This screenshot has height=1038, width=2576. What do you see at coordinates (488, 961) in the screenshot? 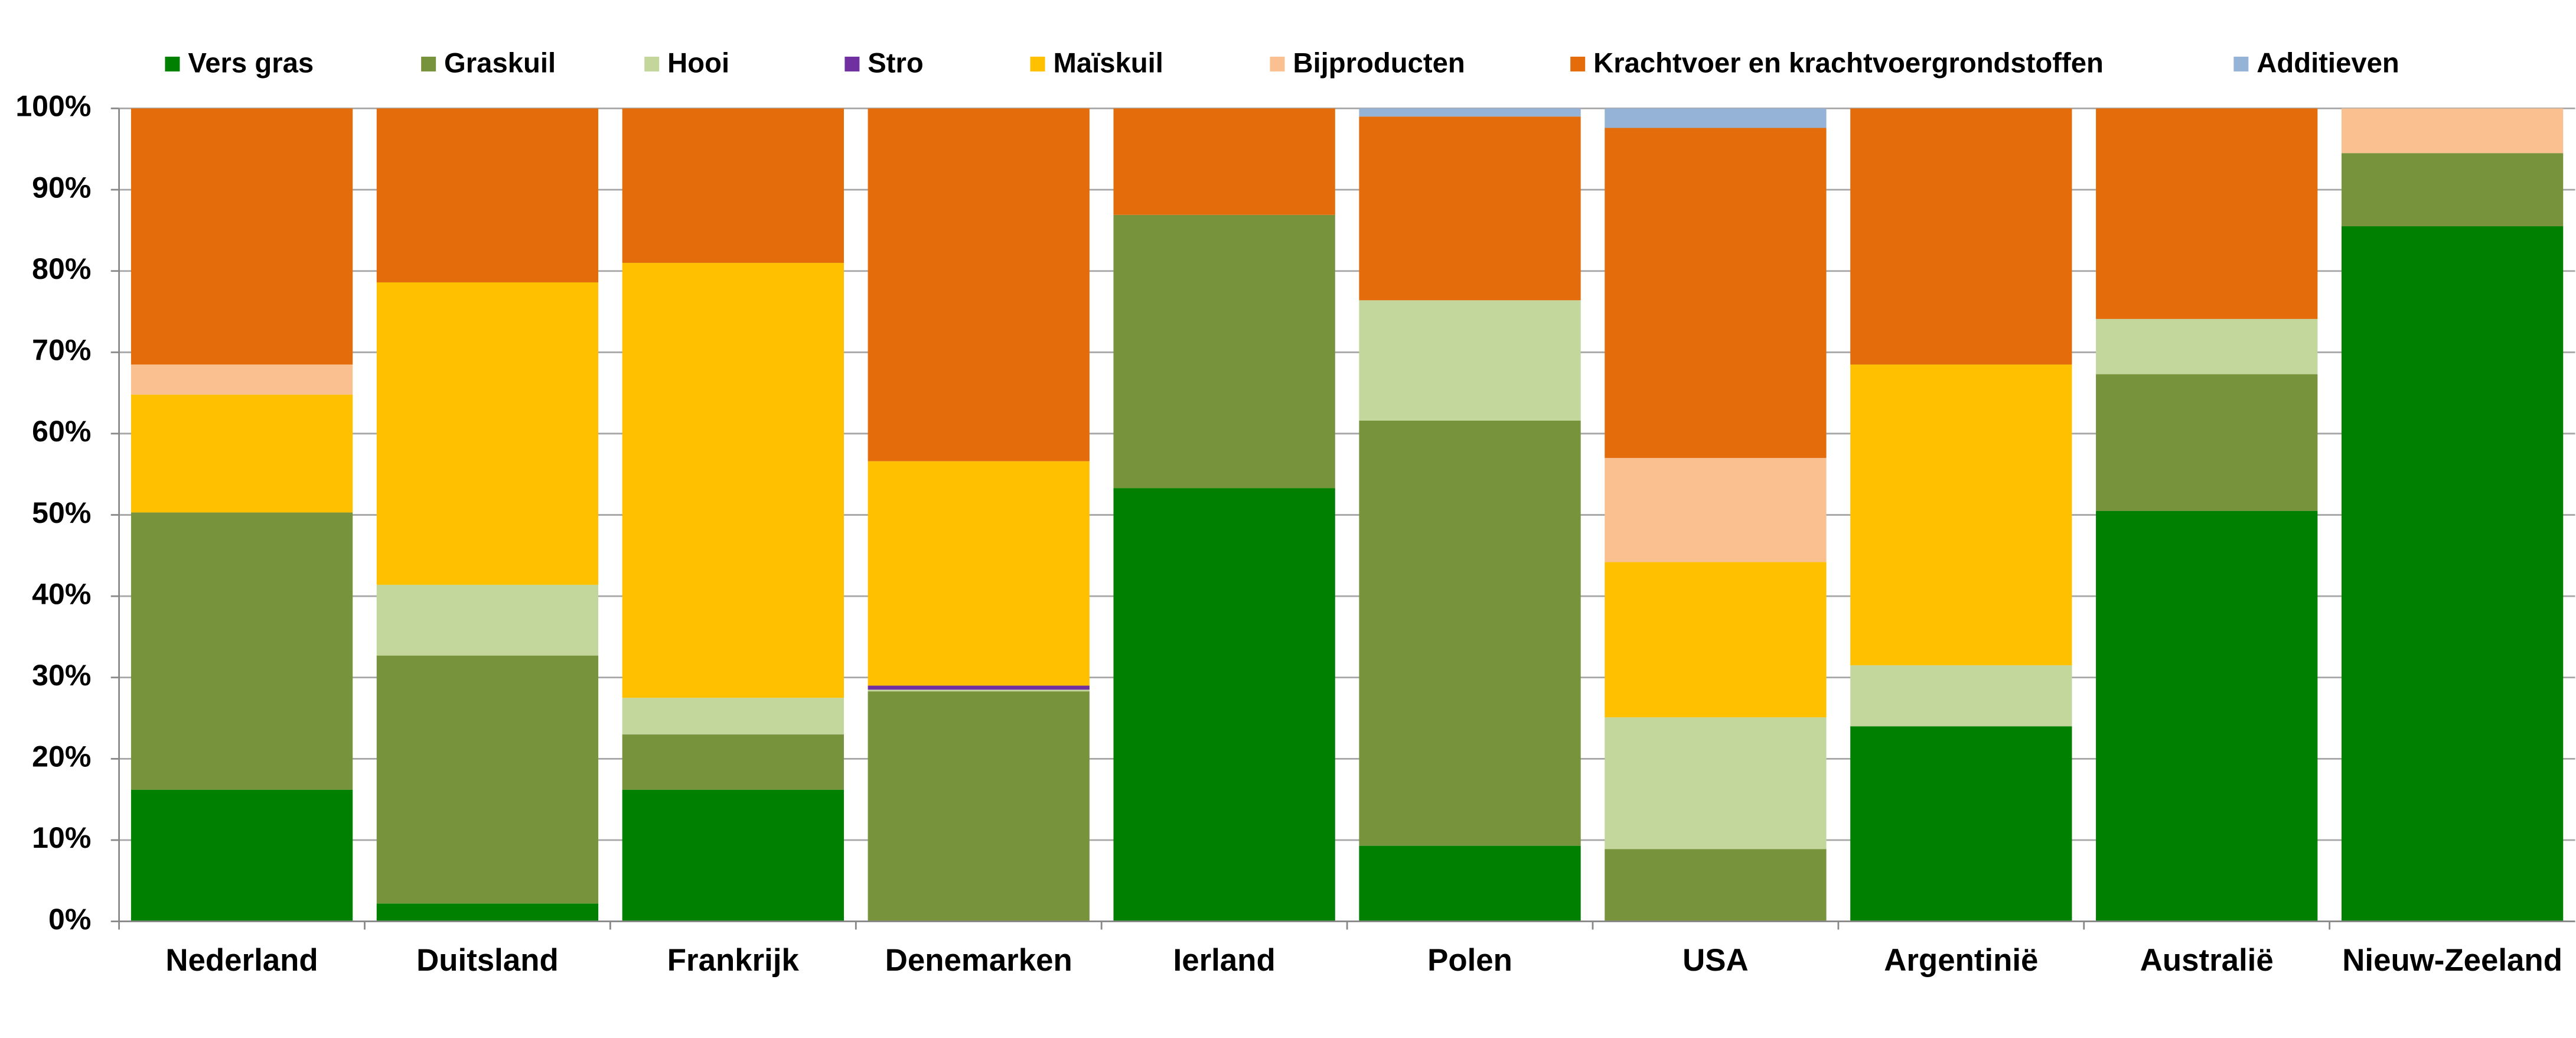
I see `x-tick-label: Duitsland` at bounding box center [488, 961].